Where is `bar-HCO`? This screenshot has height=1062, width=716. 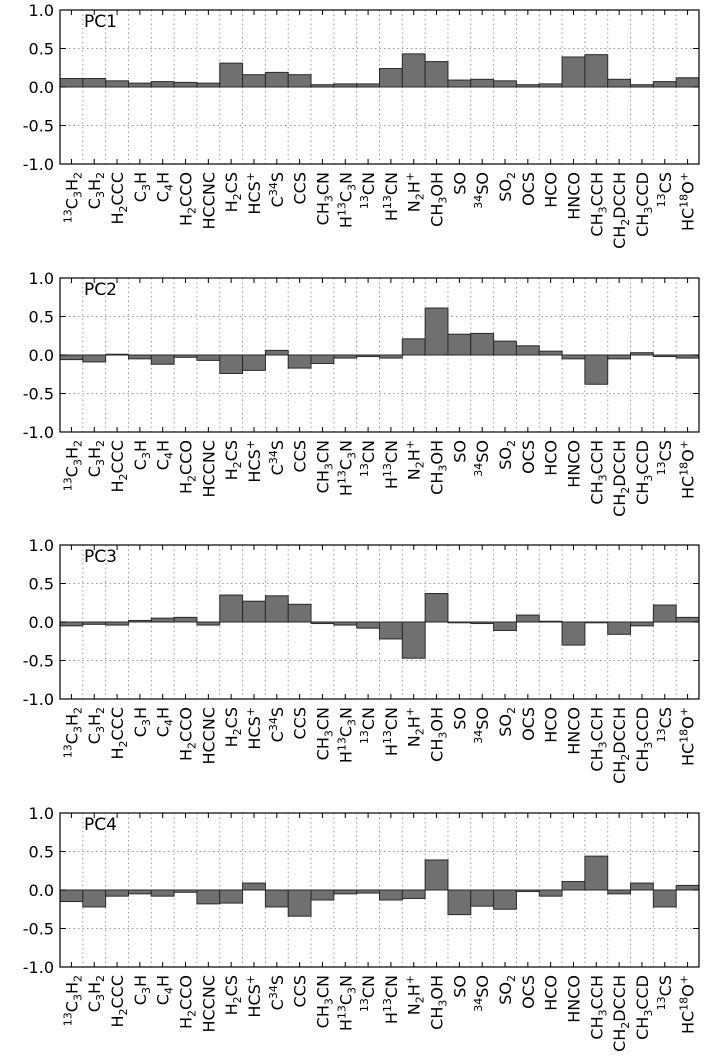
bar-HCO is located at coordinates (550, 621).